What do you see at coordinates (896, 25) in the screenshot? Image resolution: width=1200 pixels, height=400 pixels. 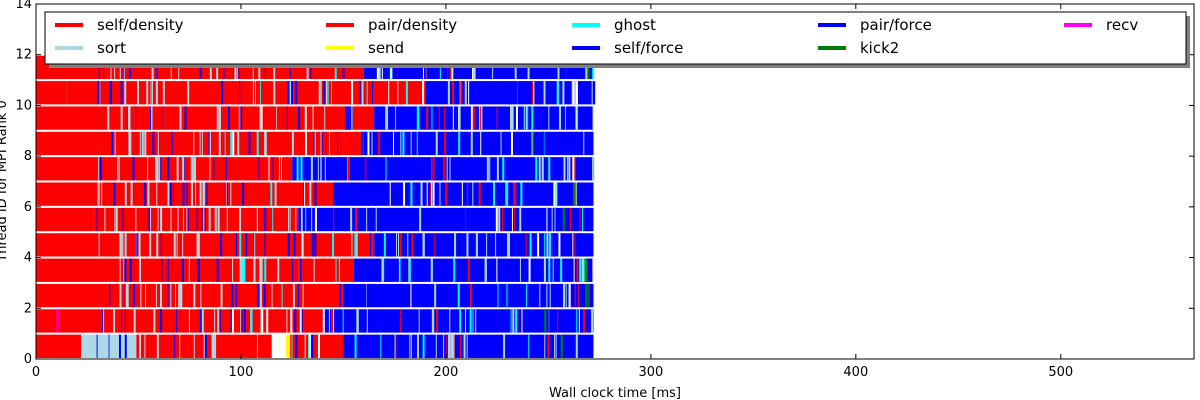 I see `legend-label: pair/force` at bounding box center [896, 25].